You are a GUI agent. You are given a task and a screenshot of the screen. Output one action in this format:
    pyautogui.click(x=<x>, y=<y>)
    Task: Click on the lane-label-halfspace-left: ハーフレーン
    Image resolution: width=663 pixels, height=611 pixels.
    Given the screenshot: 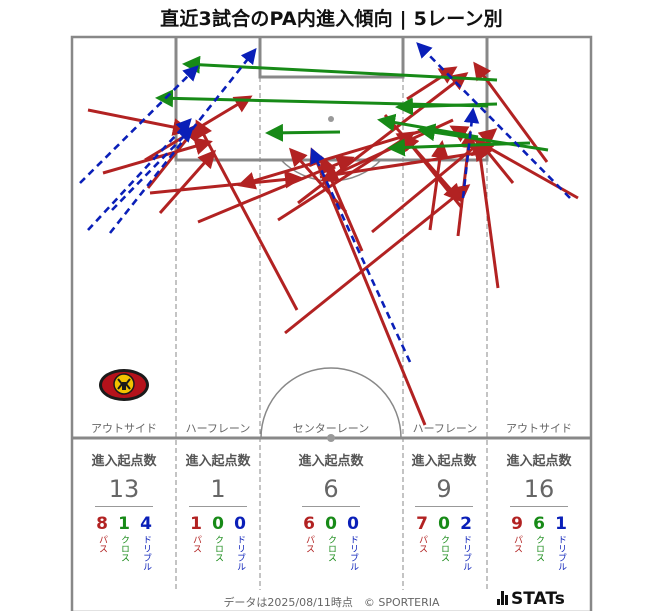 What is the action you would take?
    pyautogui.click(x=218, y=428)
    